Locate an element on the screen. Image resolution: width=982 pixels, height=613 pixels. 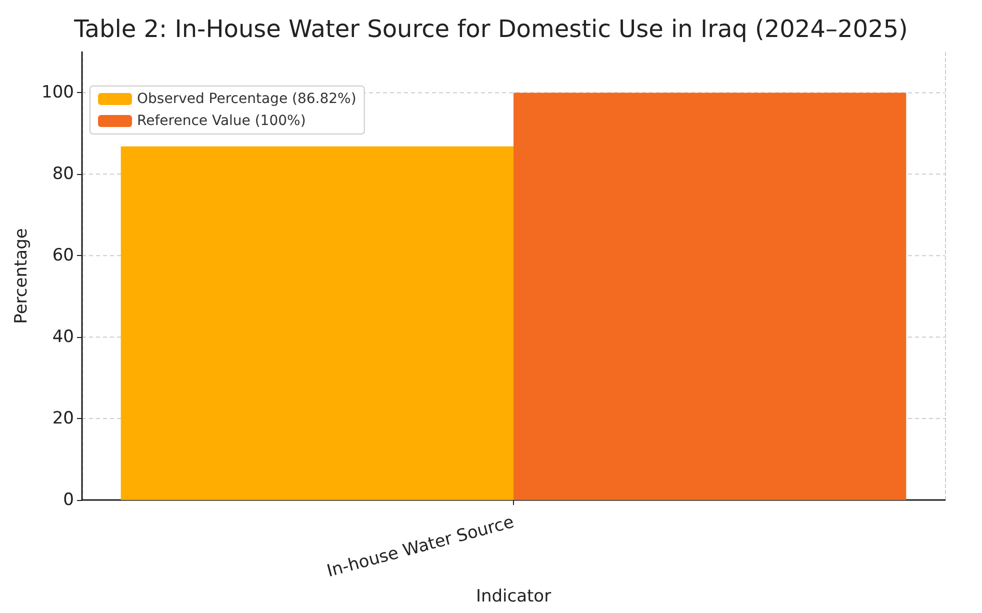
y-tick-label: 80 is located at coordinates (63, 174).